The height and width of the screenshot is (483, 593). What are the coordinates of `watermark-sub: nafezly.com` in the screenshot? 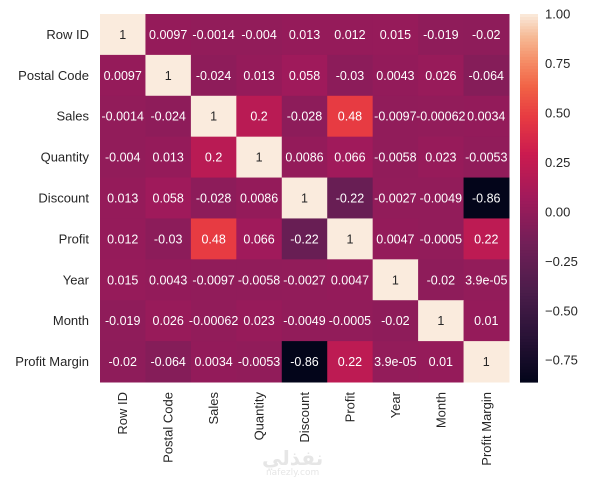 It's located at (292, 473).